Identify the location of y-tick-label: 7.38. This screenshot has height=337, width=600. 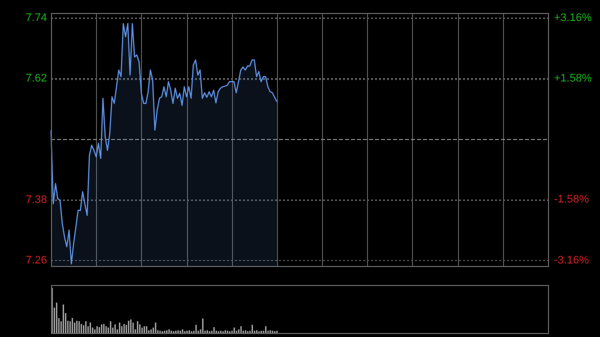
(36, 200).